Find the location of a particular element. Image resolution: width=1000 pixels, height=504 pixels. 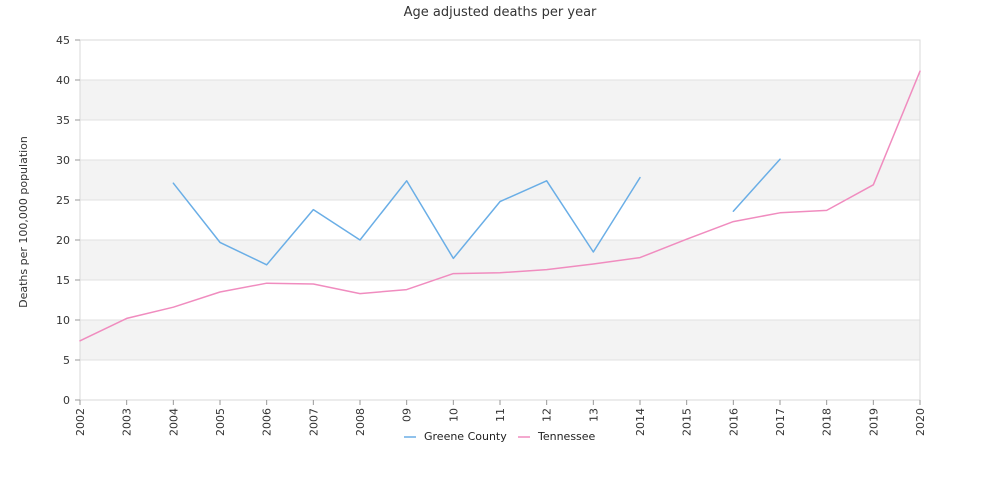

y-tick-label: 25 is located at coordinates (63, 200).